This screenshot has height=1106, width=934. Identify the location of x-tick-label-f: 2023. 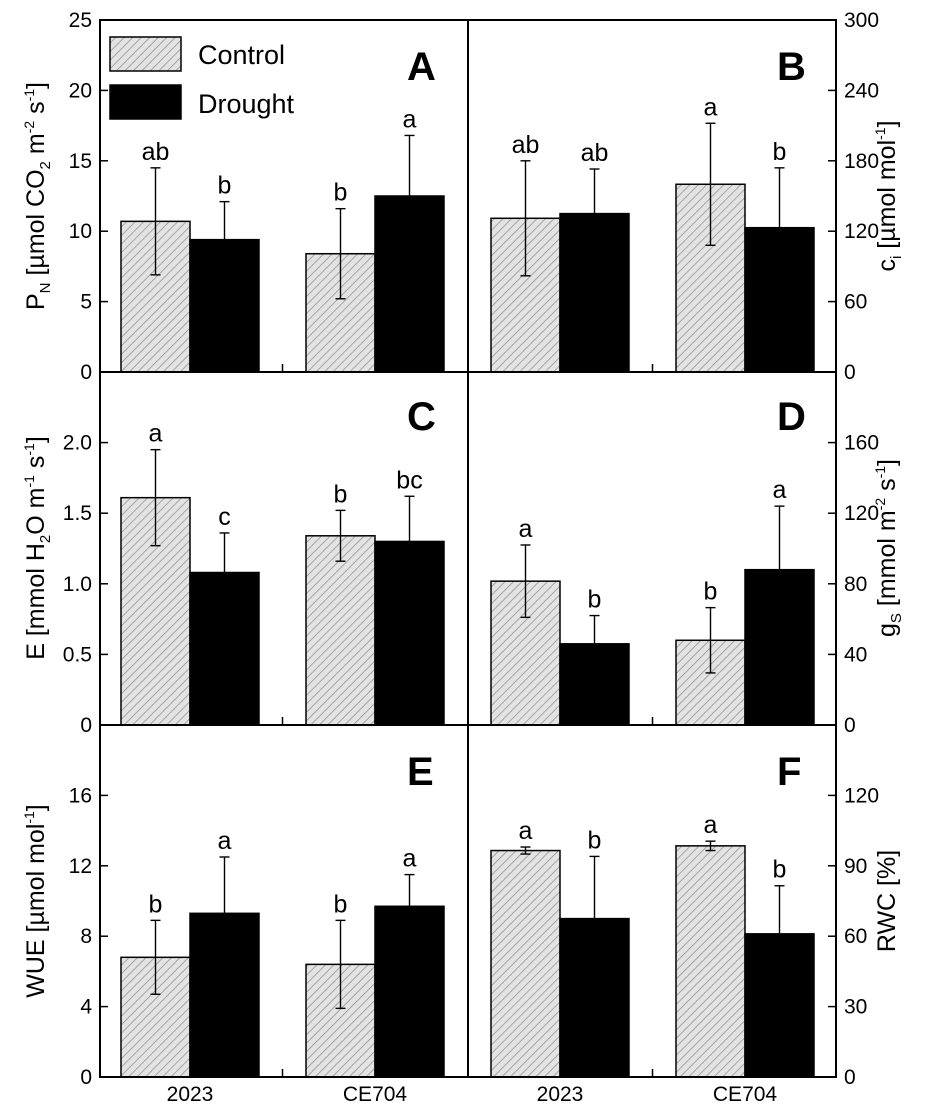
(560, 1094).